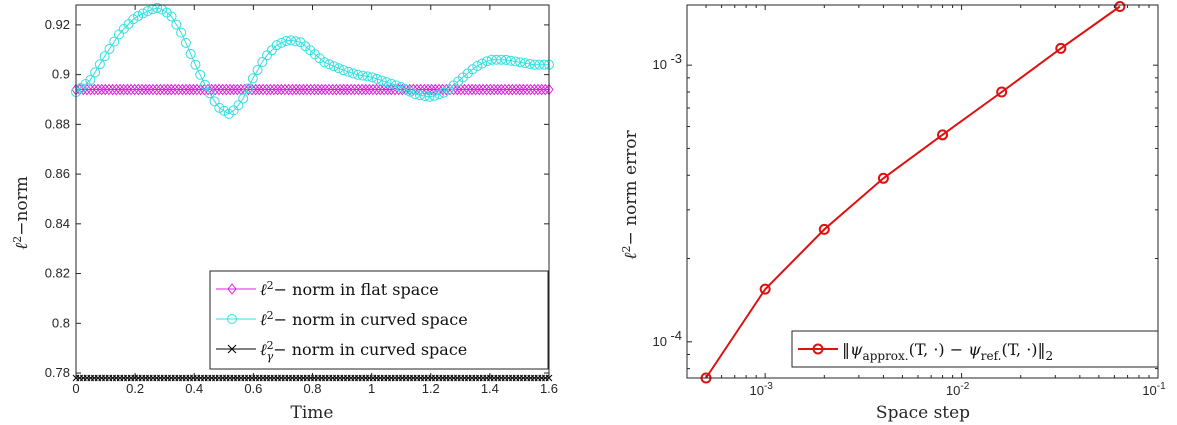 The image size is (1177, 425). What do you see at coordinates (232, 319) in the screenshot?
I see `legend-curved-circle-marker` at bounding box center [232, 319].